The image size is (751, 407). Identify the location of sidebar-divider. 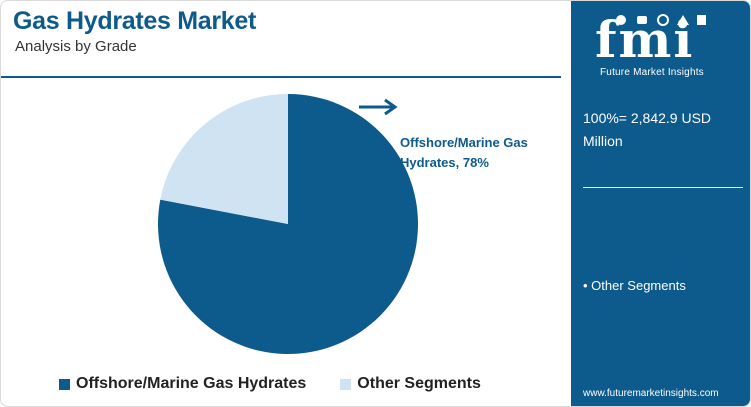
(663, 187).